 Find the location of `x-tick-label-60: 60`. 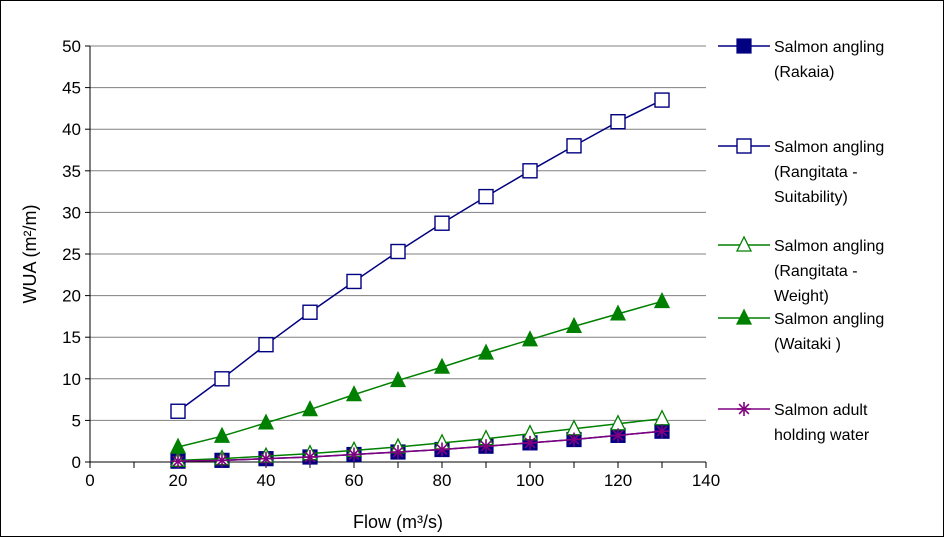

x-tick-label-60: 60 is located at coordinates (354, 480).